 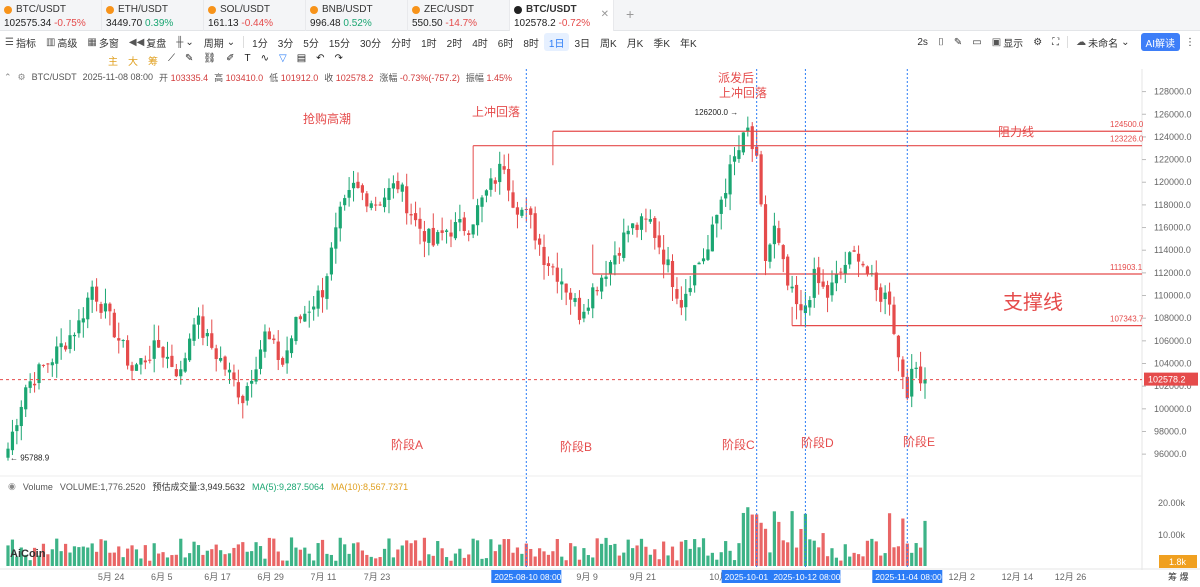 I want to click on refresh-label: 2s, so click(x=922, y=42).